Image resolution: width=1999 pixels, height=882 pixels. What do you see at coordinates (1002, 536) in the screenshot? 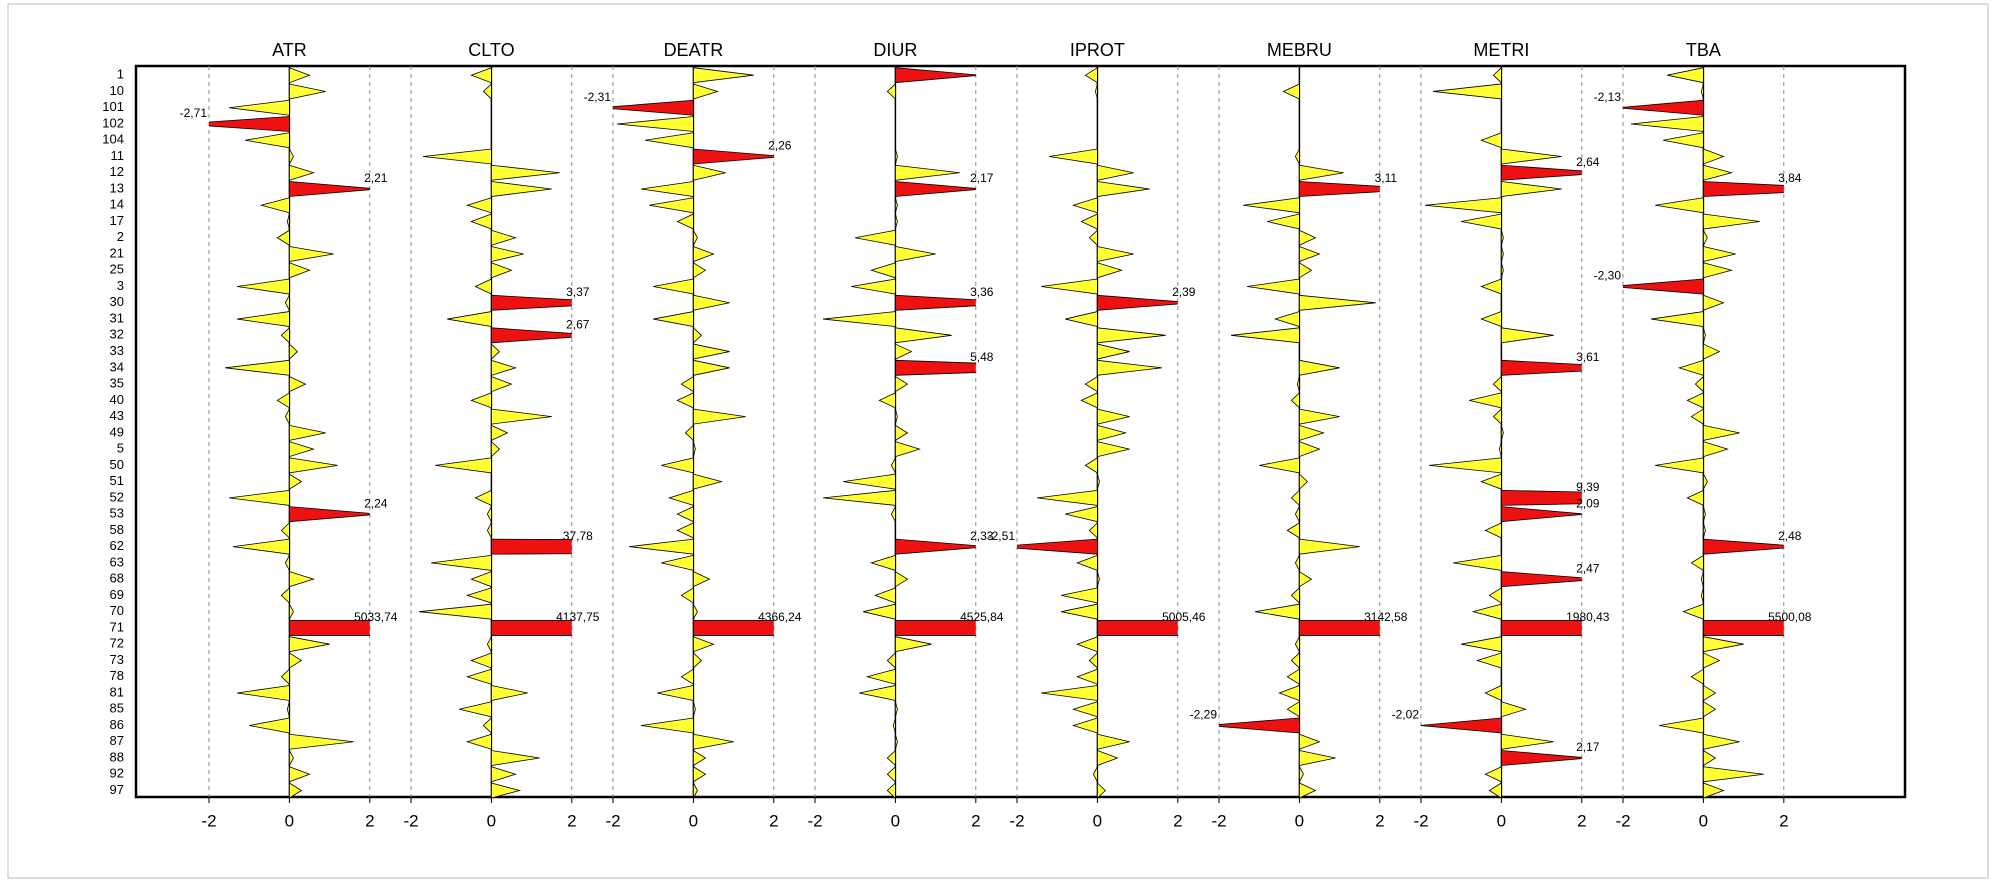
I see `value-label: -2,51` at bounding box center [1002, 536].